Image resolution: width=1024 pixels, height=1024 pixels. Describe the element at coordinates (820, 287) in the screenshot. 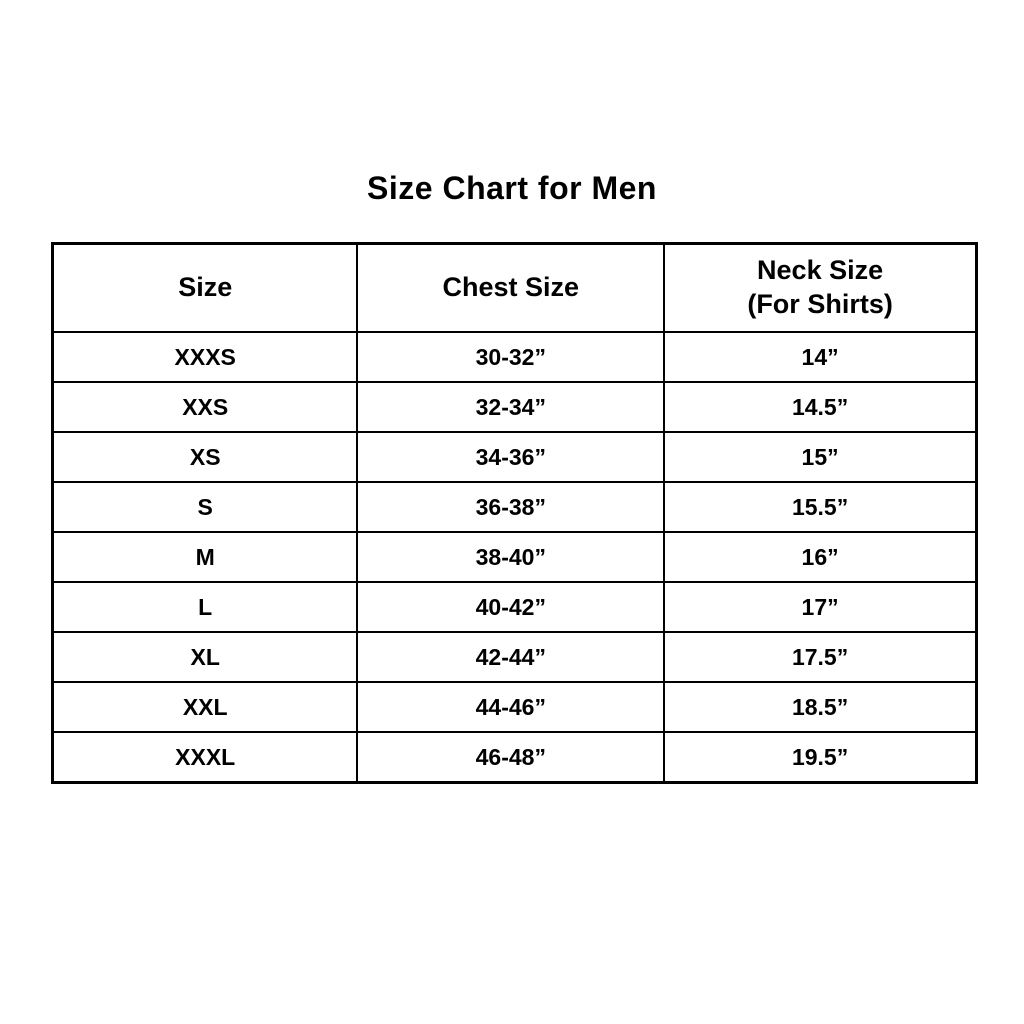

I see `header-neck-size: Neck Size (For Shirts)` at that location.